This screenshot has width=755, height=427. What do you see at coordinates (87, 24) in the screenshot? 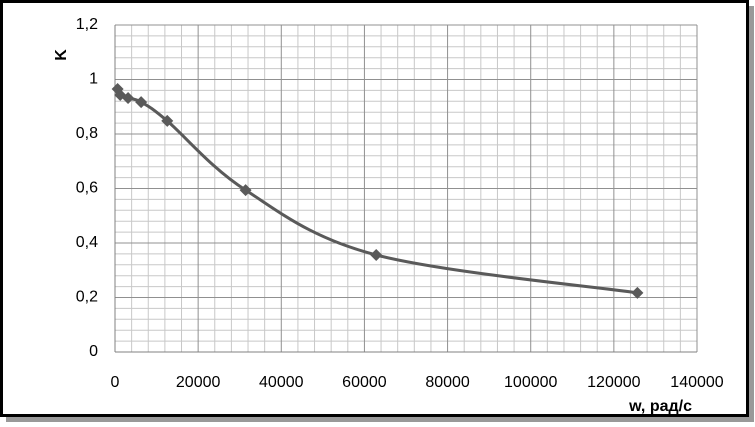
I see `y-tick-label: 1,2` at bounding box center [87, 24].